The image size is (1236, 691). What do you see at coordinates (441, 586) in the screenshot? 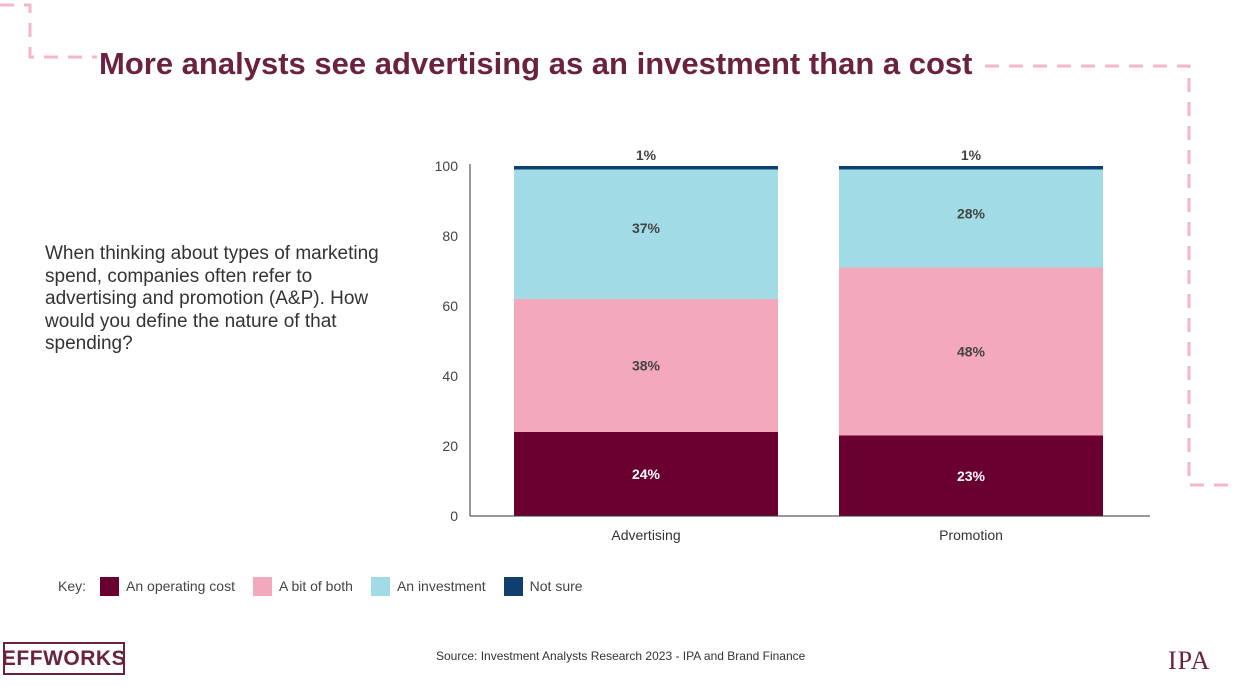
I see `legend-label-investment: An investment` at bounding box center [441, 586].